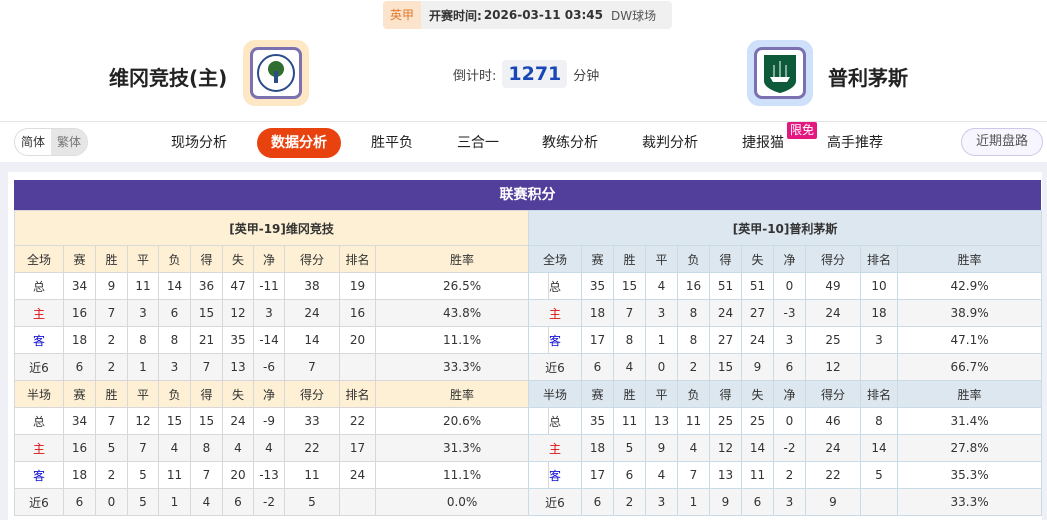 The image size is (1047, 520). Describe the element at coordinates (789, 394) in the screenshot. I see `column-header: 净` at that location.